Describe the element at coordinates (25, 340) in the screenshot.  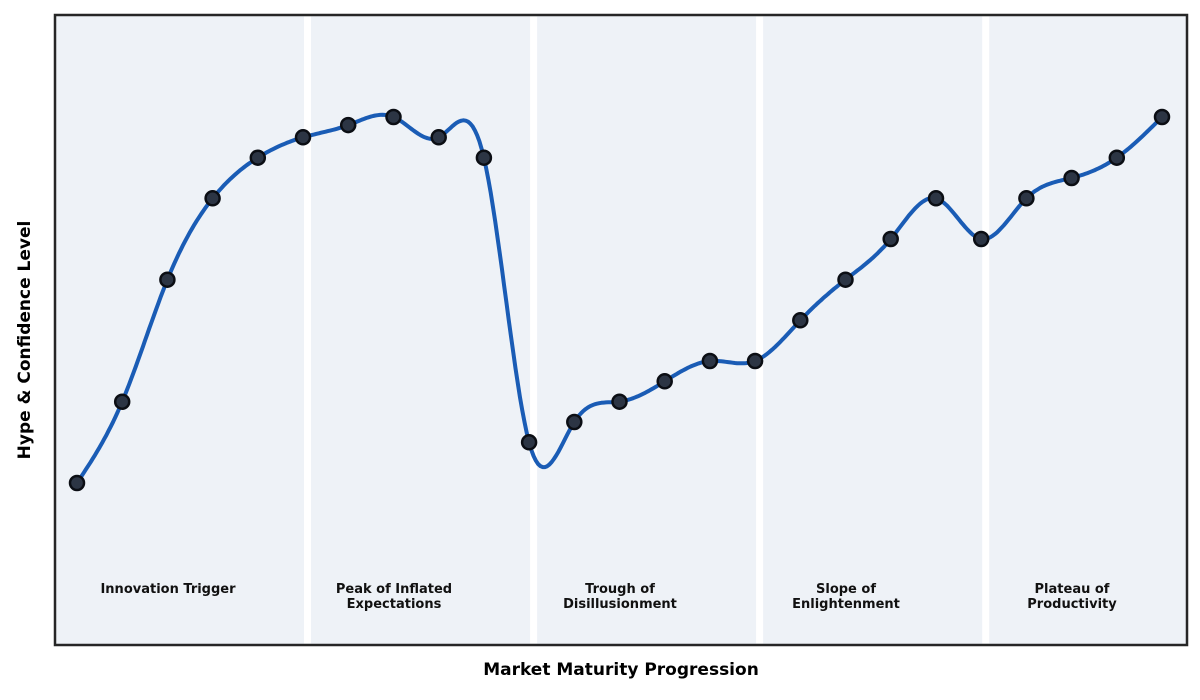
I see `y-axis-label: Hype & Confidence Level` at that location.